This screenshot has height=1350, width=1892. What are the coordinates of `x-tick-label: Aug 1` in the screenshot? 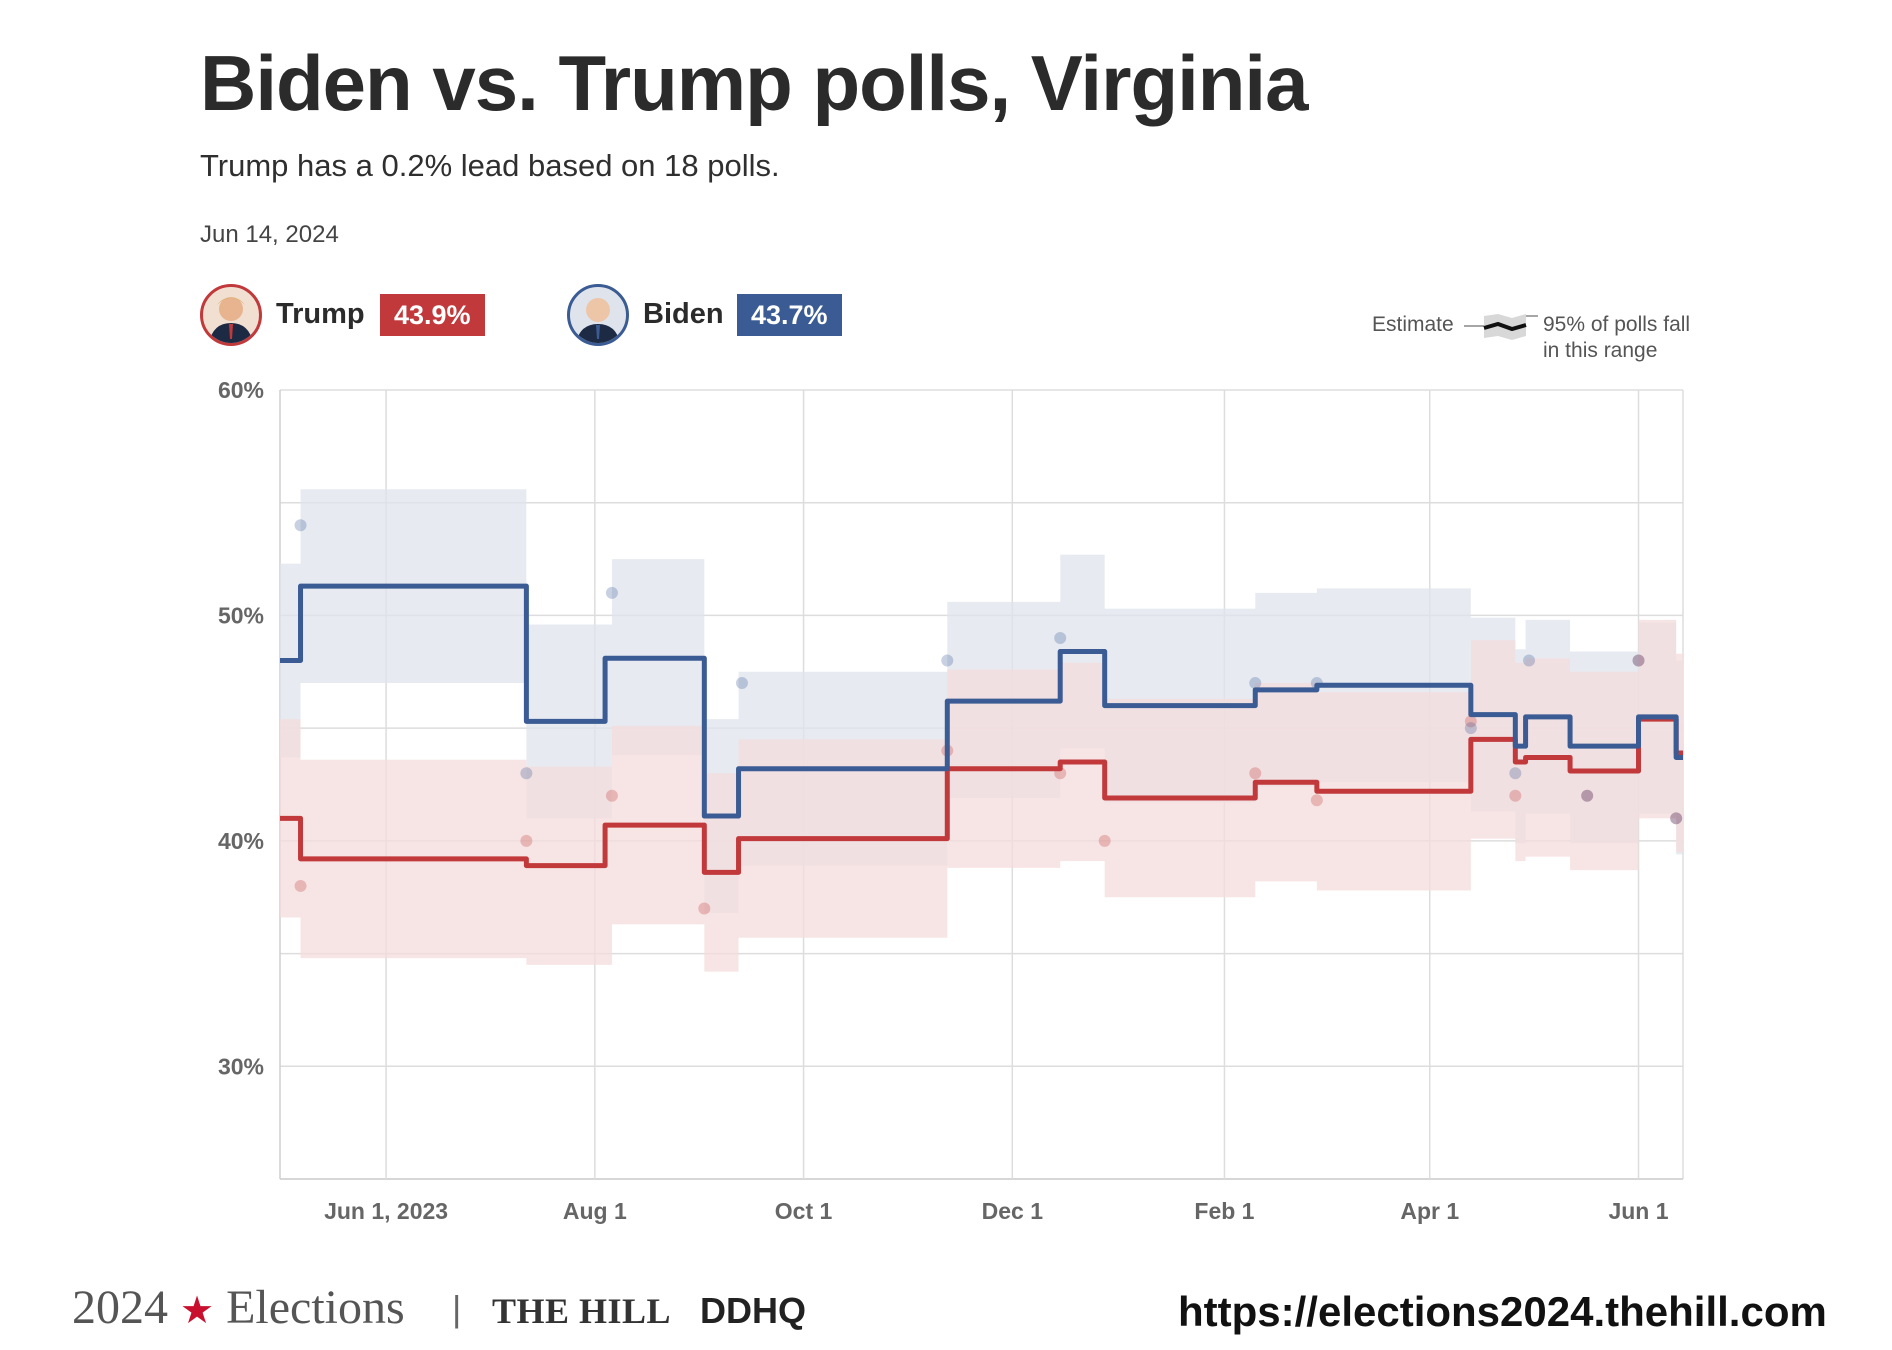 It's located at (595, 1211).